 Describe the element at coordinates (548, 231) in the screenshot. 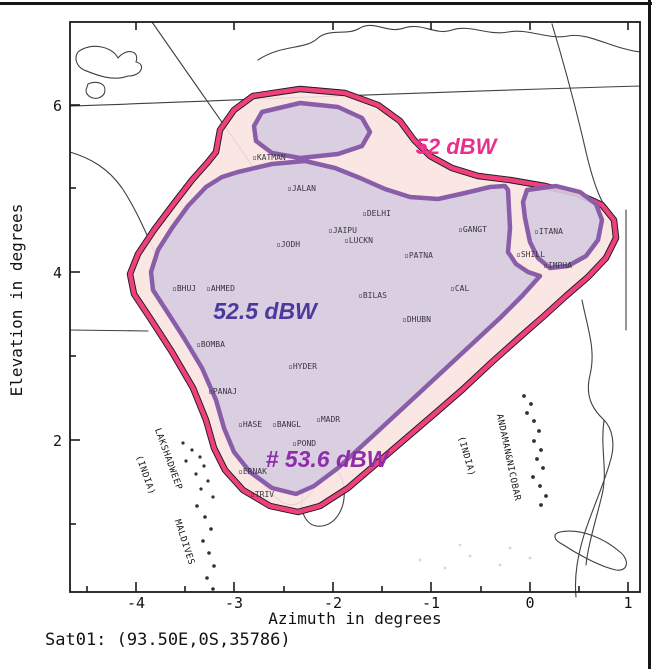

I see `city-label: ▫ITANA` at that location.